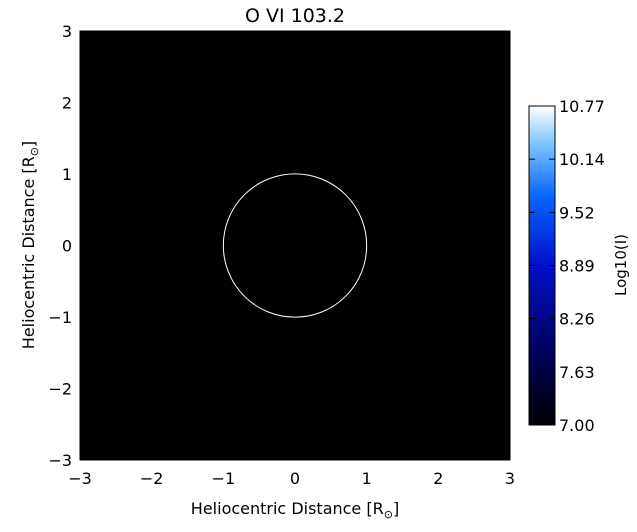 This screenshot has width=637, height=532. What do you see at coordinates (67, 31) in the screenshot?
I see `y-tick-label: 3` at bounding box center [67, 31].